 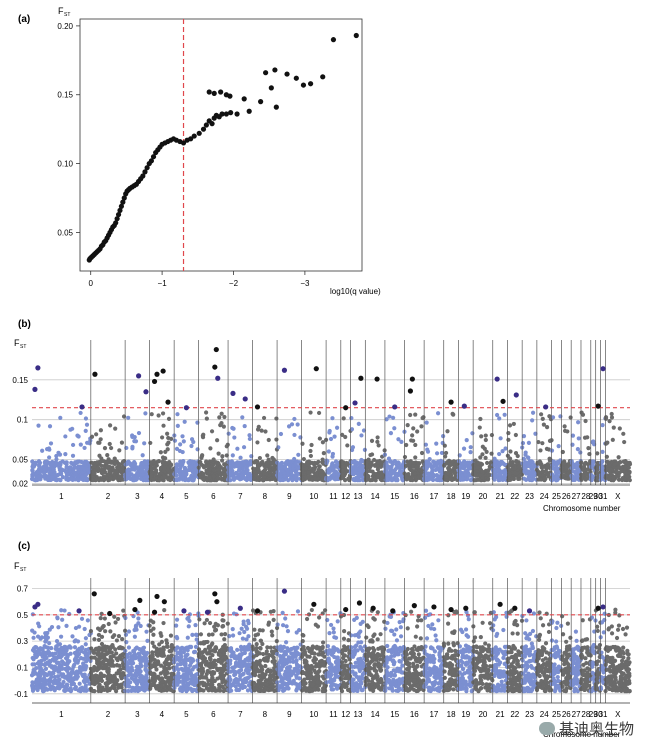 What do you see at coordinates (240, 496) in the screenshot?
I see `chromosome-label: 7` at bounding box center [240, 496].